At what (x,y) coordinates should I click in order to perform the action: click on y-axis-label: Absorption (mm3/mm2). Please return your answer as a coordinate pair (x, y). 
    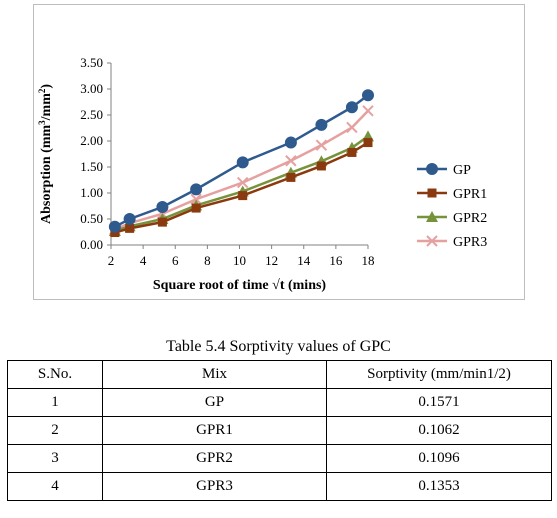
    Looking at the image, I should click on (45, 154).